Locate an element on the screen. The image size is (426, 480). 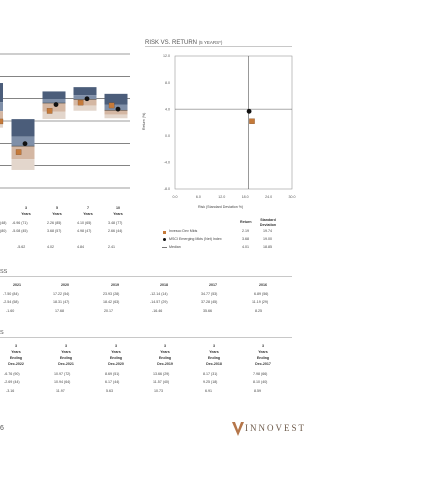
returns-cell: 3.48 (77) is located at coordinates (115, 223).